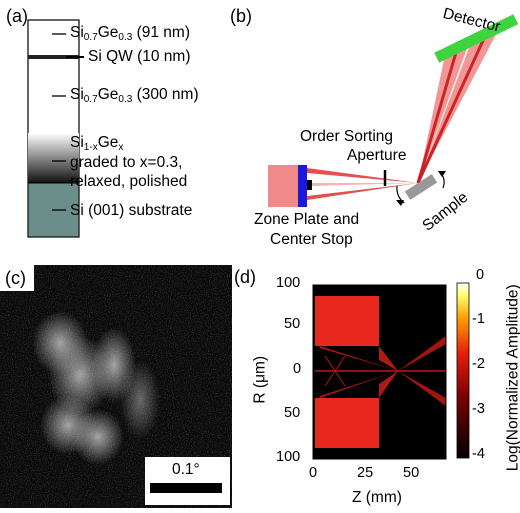 This screenshot has width=520, height=513. What do you see at coordinates (97, 143) in the screenshot?
I see `layer-label-graded: Si1-xGex` at bounding box center [97, 143].